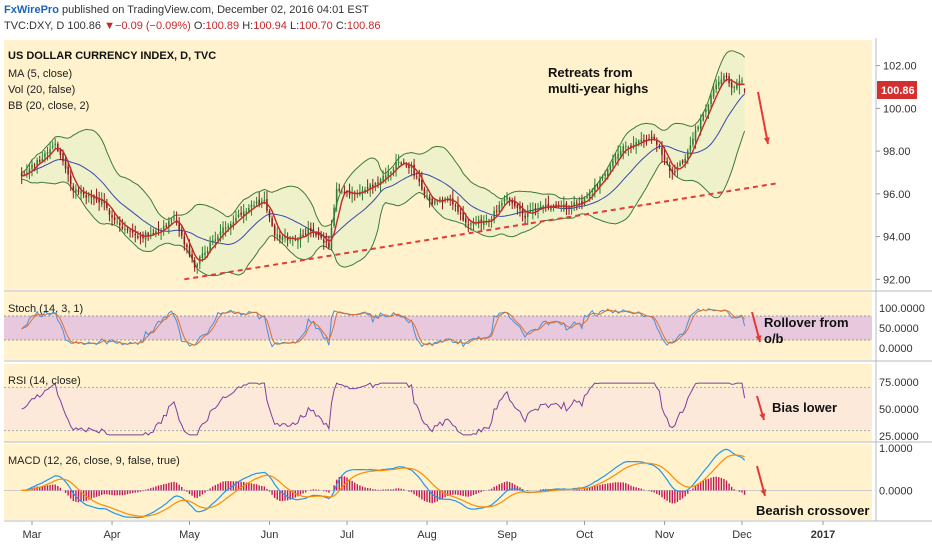 The height and width of the screenshot is (550, 932). I want to click on publisher-name: FxWirePro, so click(31, 10).